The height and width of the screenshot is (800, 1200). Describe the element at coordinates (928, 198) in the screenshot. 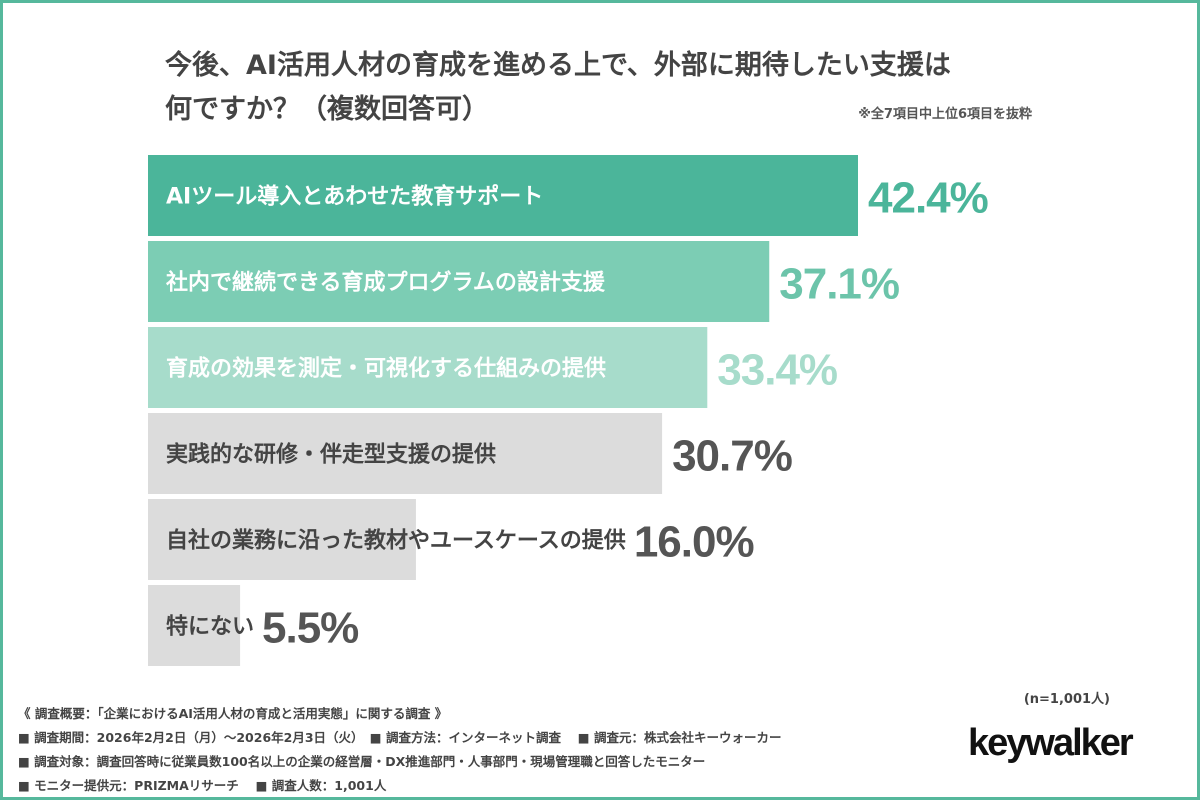

I see `value-label: 42.4%` at that location.